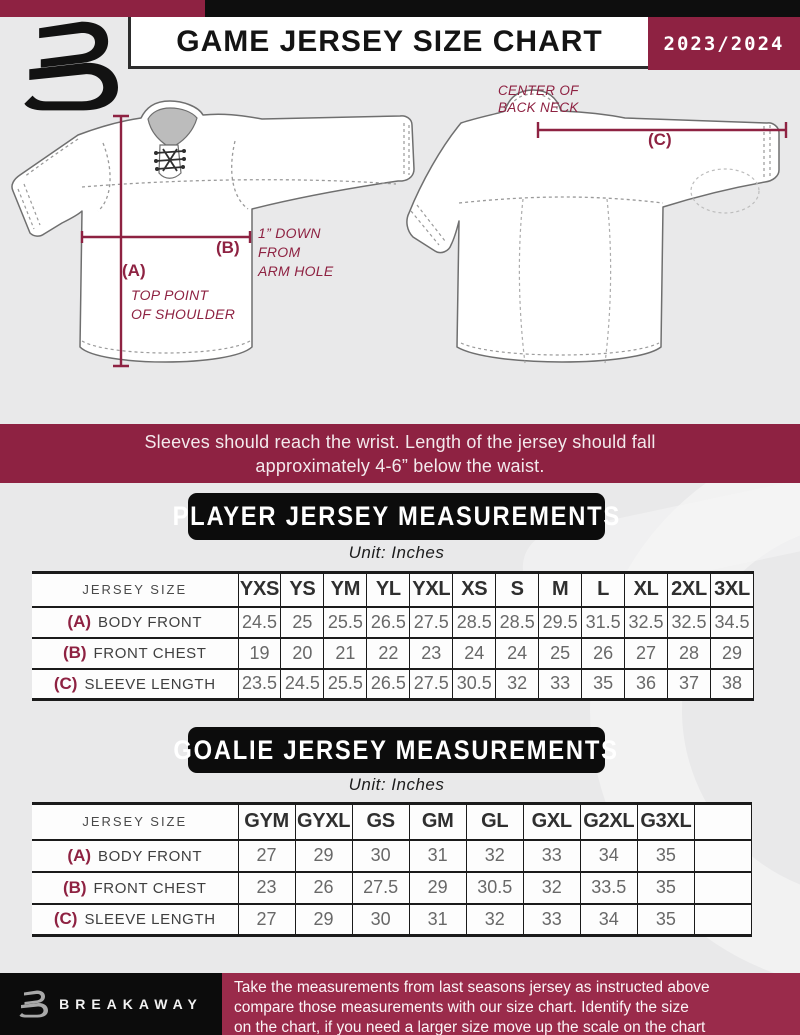 Image resolution: width=800 pixels, height=1035 pixels. Describe the element at coordinates (603, 622) in the screenshot. I see `measurement-value-cell: 31.5` at that location.